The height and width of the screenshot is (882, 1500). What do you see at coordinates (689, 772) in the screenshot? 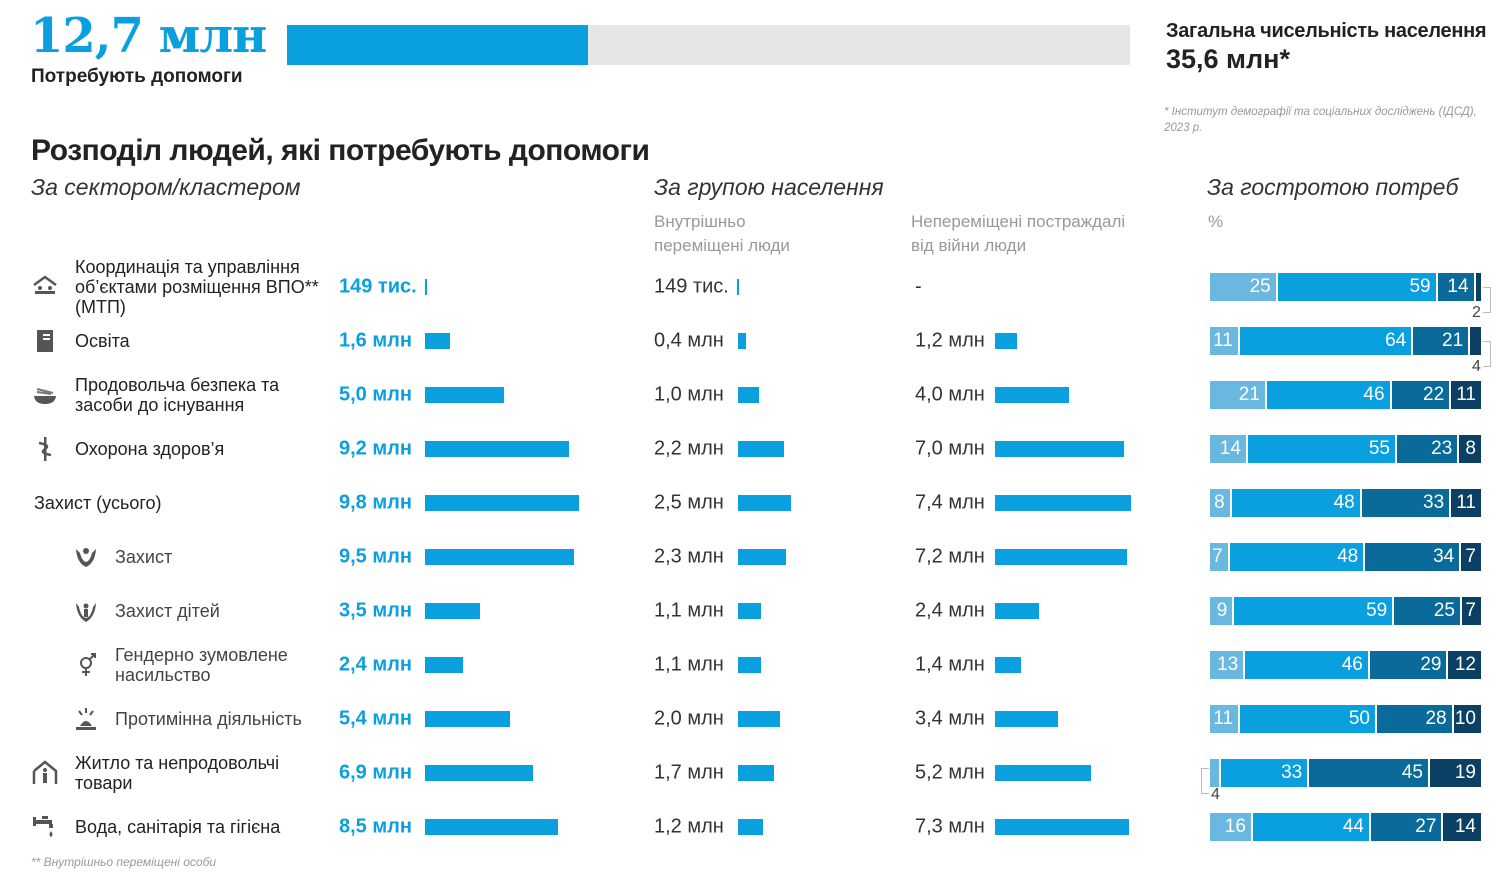
I see `idp-value: 1,7 млн` at bounding box center [689, 772].